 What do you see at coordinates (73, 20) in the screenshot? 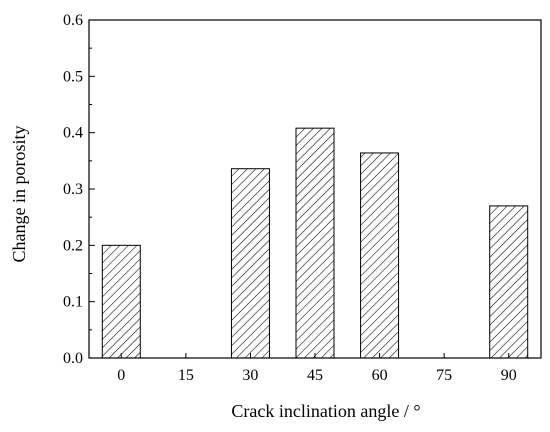
I see `y-tick-label: 0.6` at bounding box center [73, 20].